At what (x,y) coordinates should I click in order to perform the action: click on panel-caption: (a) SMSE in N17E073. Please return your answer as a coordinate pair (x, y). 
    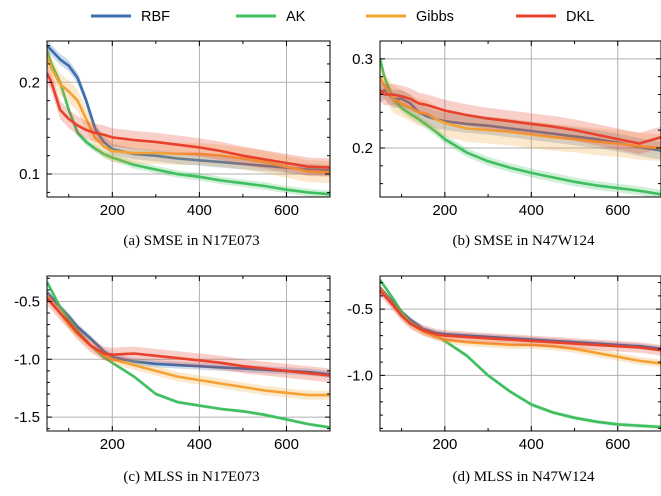
    Looking at the image, I should click on (191, 241).